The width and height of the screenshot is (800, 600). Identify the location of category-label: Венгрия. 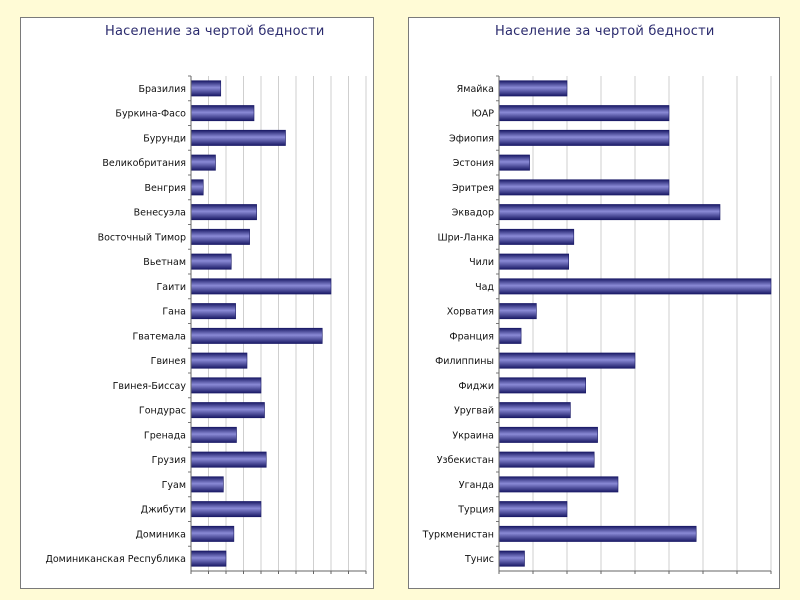
(165, 188).